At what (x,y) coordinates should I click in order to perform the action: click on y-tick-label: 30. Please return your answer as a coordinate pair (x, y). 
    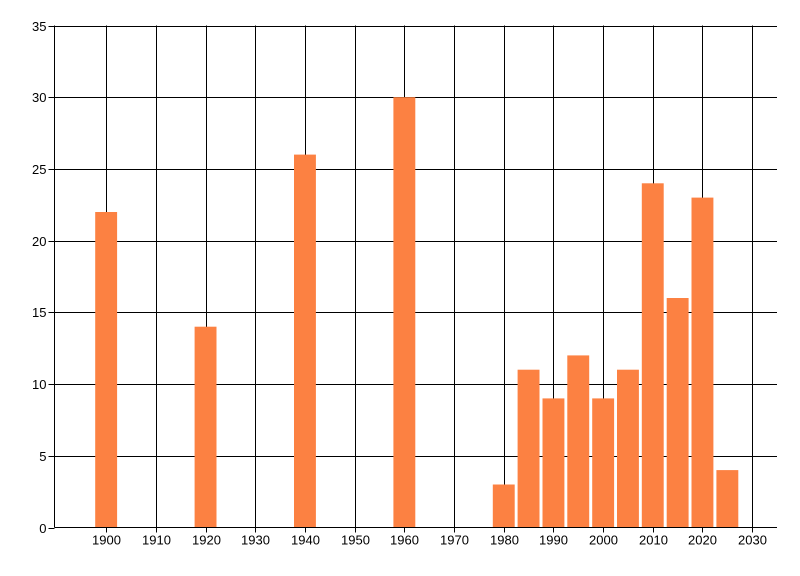
    Looking at the image, I should click on (39, 97).